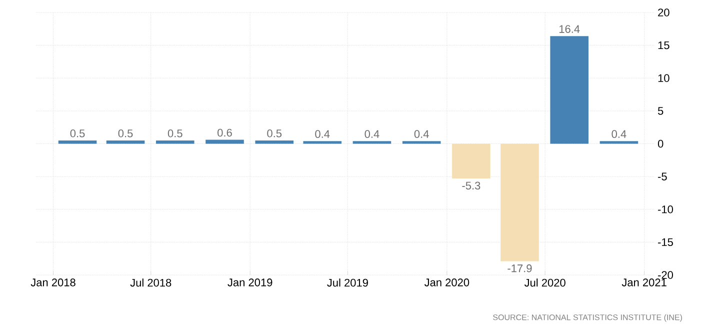 Image resolution: width=701 pixels, height=330 pixels. Describe the element at coordinates (250, 282) in the screenshot. I see `x-tick-label: Jan 2019` at that location.